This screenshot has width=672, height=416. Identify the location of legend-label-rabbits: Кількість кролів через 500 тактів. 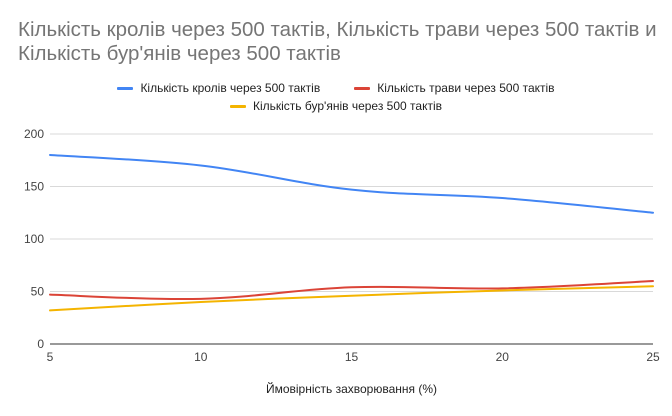
(230, 88).